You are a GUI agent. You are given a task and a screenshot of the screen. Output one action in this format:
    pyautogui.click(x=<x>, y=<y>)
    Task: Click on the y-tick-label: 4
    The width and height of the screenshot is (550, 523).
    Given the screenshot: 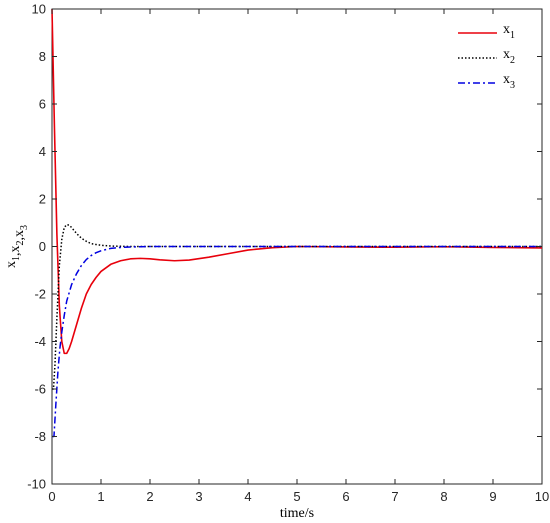 What is the action you would take?
    pyautogui.click(x=42, y=151)
    